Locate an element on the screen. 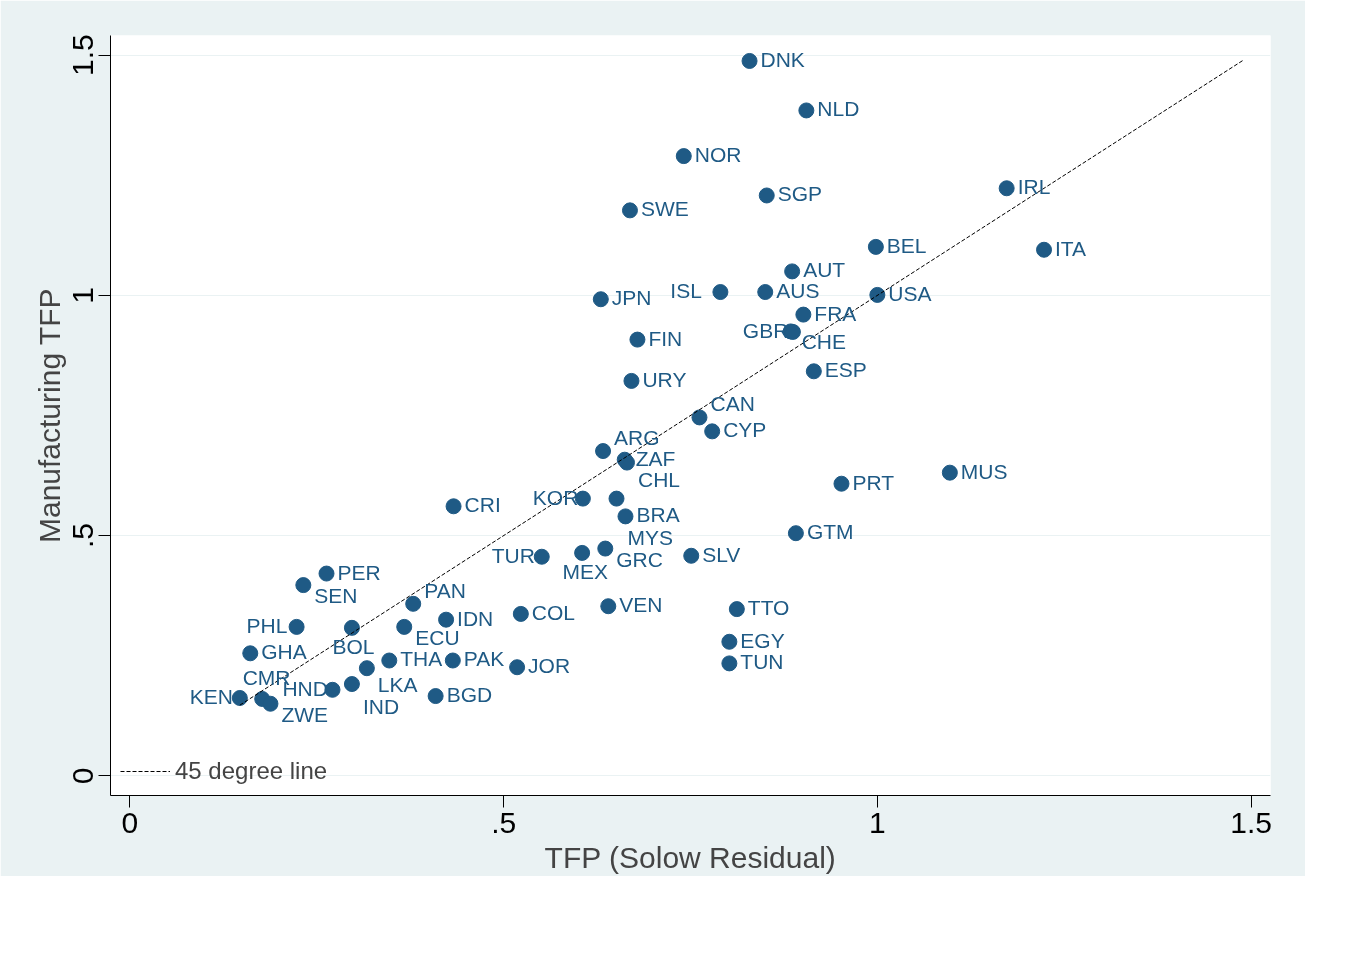 Image resolution: width=1357 pixels, height=980 pixels. data-label: TUN is located at coordinates (762, 662).